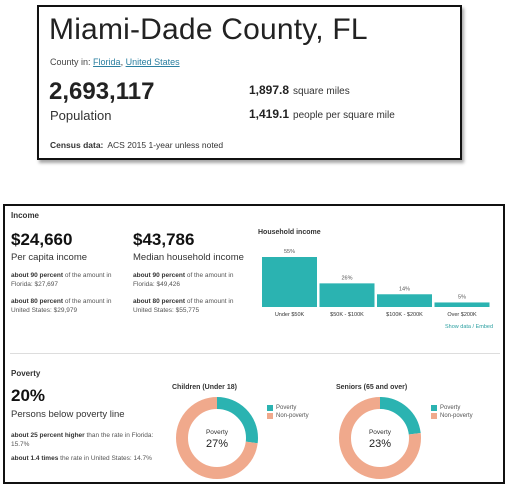  What do you see at coordinates (183, 306) in the screenshot?
I see `median-us-rest: of the amount in United States: $55,775` at bounding box center [183, 306].